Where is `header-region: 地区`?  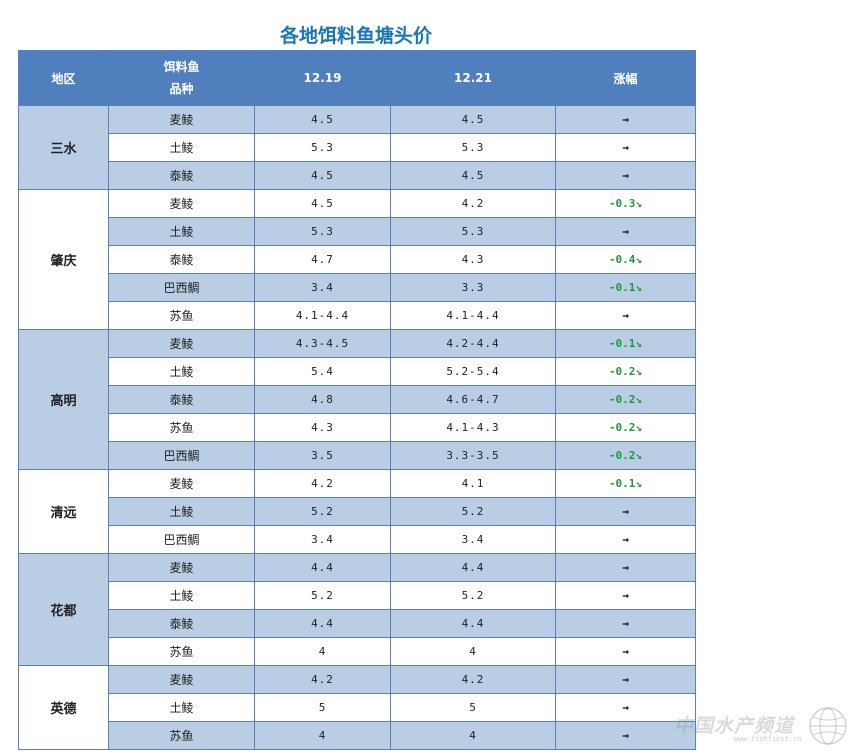
header-region: 地区 is located at coordinates (63, 78).